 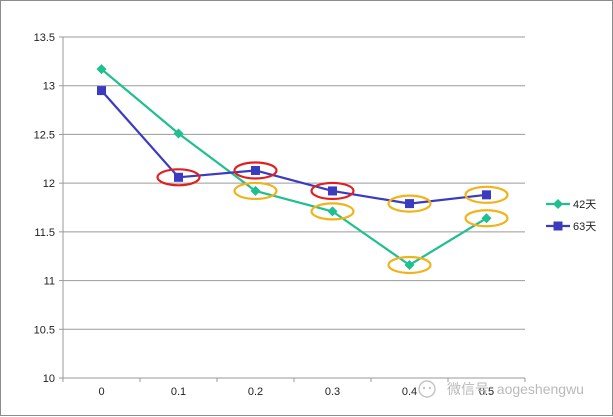 What do you see at coordinates (44, 330) in the screenshot?
I see `y-tick-label: 10.5` at bounding box center [44, 330].